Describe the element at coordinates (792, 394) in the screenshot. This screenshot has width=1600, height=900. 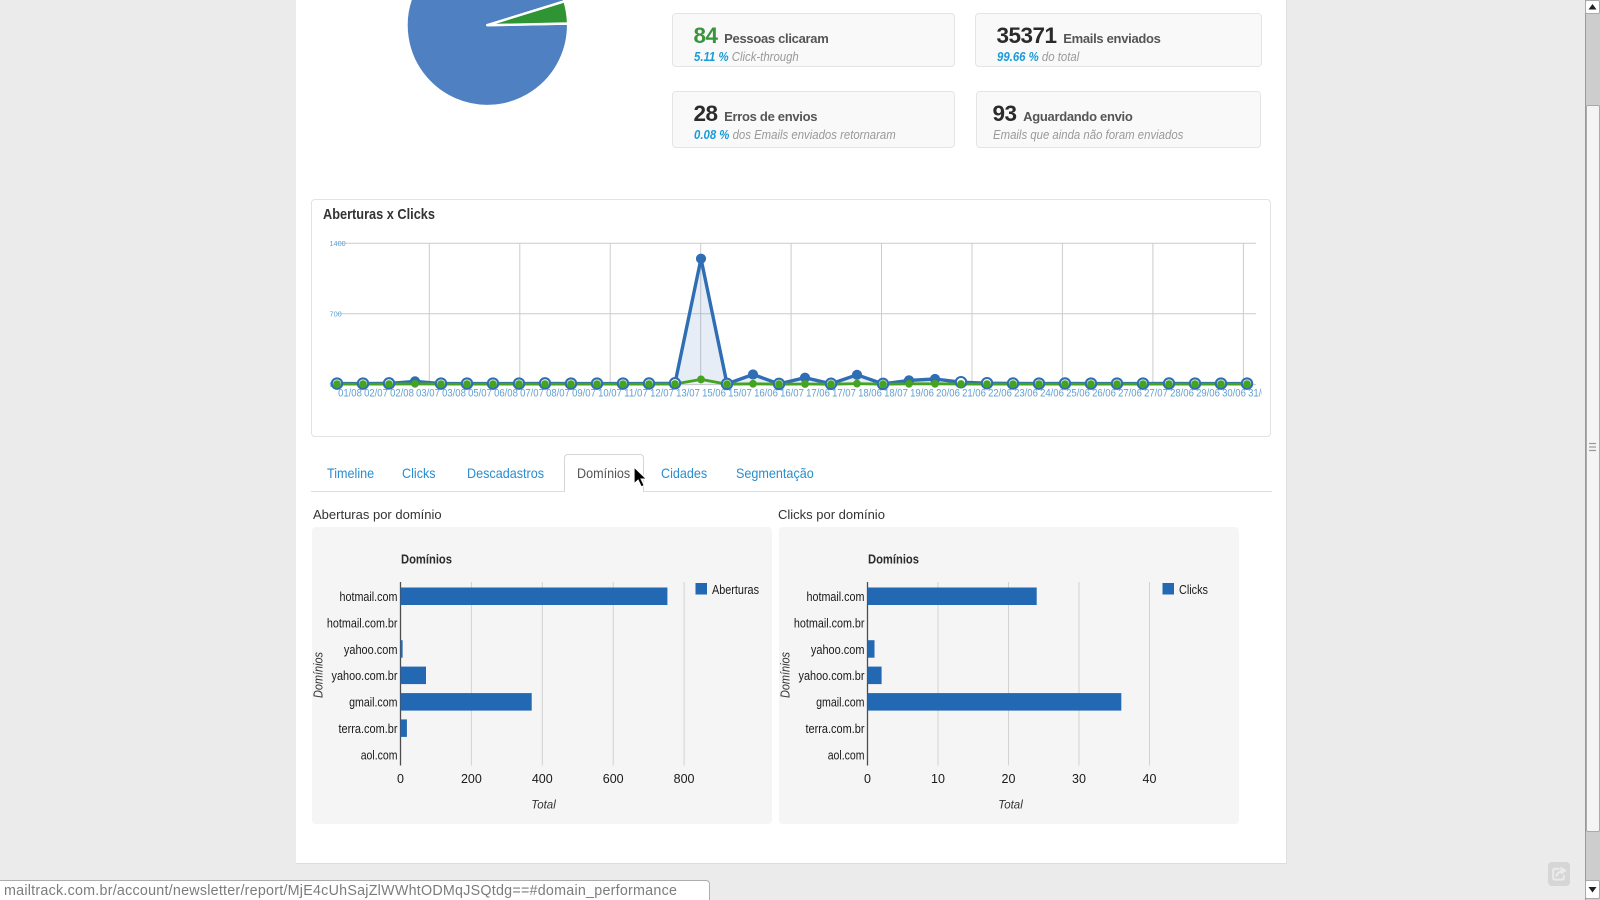
I see `svg-text: 16/07` at that location.